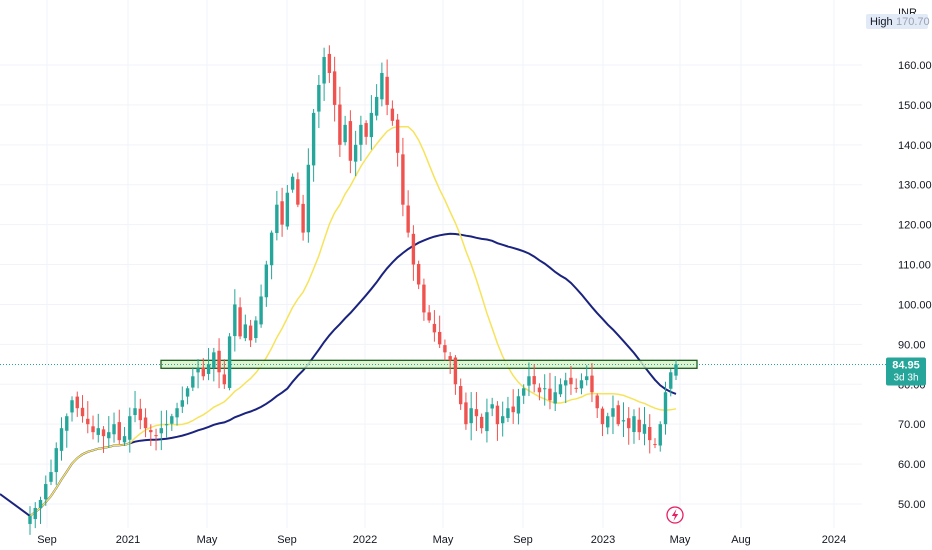 The height and width of the screenshot is (550, 932). What do you see at coordinates (915, 106) in the screenshot?
I see `y-tick-label: 150.00` at bounding box center [915, 106].